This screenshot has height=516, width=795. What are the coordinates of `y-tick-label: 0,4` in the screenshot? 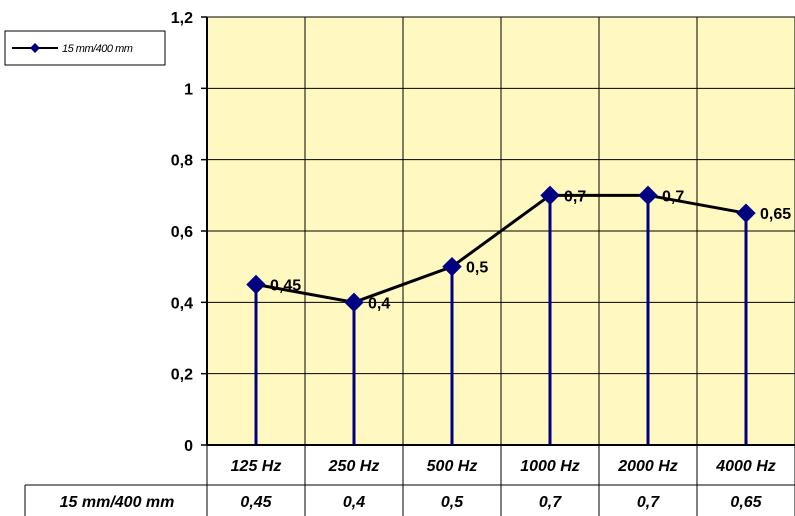 It's located at (182, 303).